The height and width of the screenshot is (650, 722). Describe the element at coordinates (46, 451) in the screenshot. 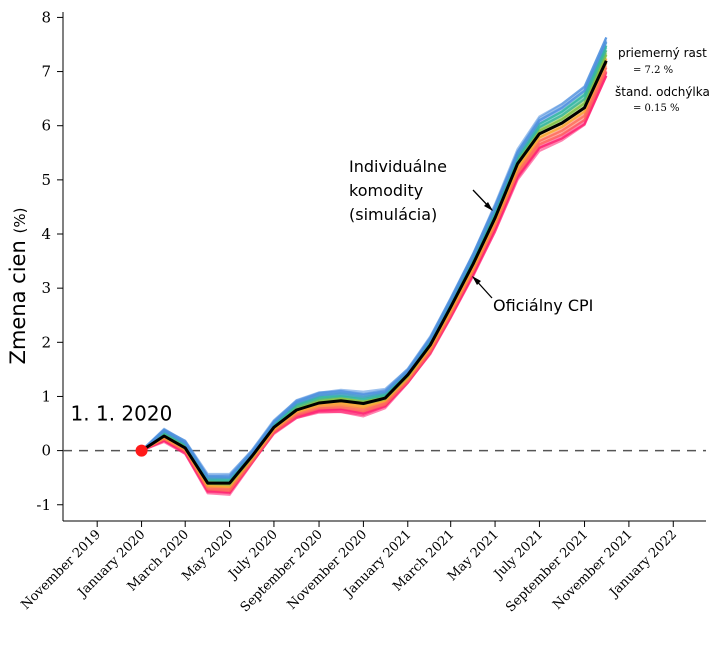

I see `y-tick-label: 0` at that location.